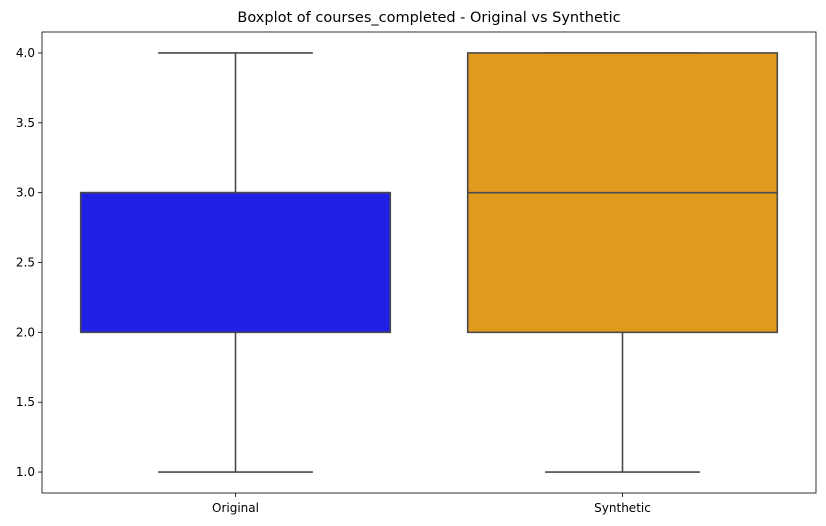 The width and height of the screenshot is (826, 526). Describe the element at coordinates (235, 508) in the screenshot. I see `x-tick-label-original: Original` at that location.